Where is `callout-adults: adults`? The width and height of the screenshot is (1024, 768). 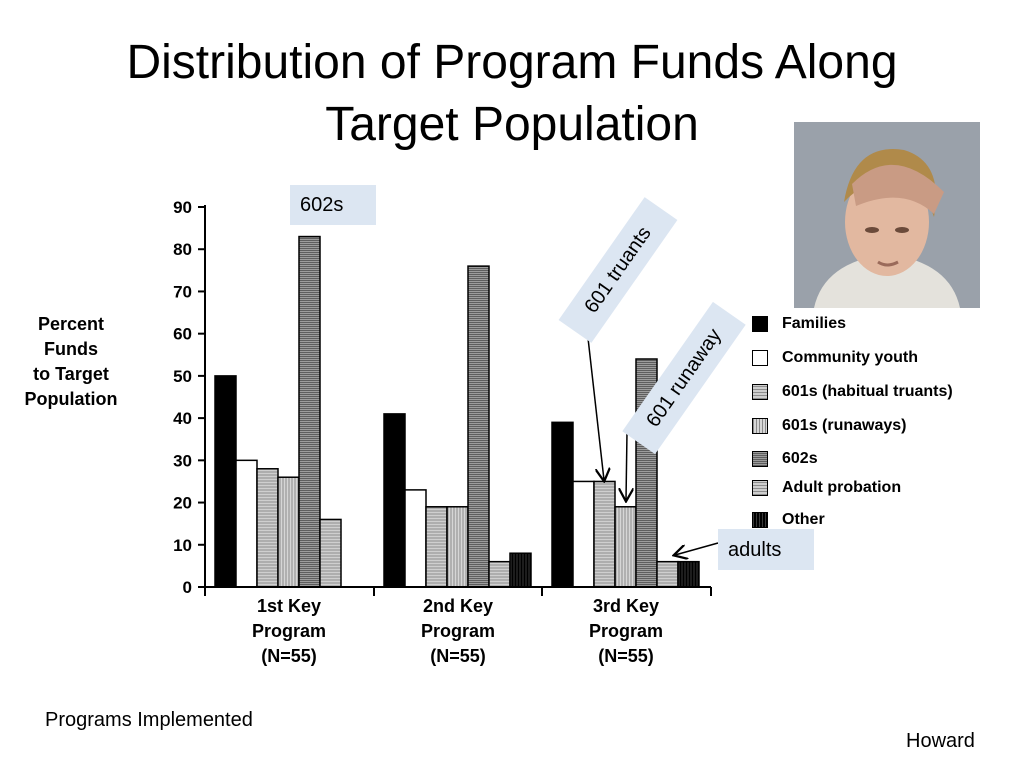
callout-adults: adults is located at coordinates (766, 549).